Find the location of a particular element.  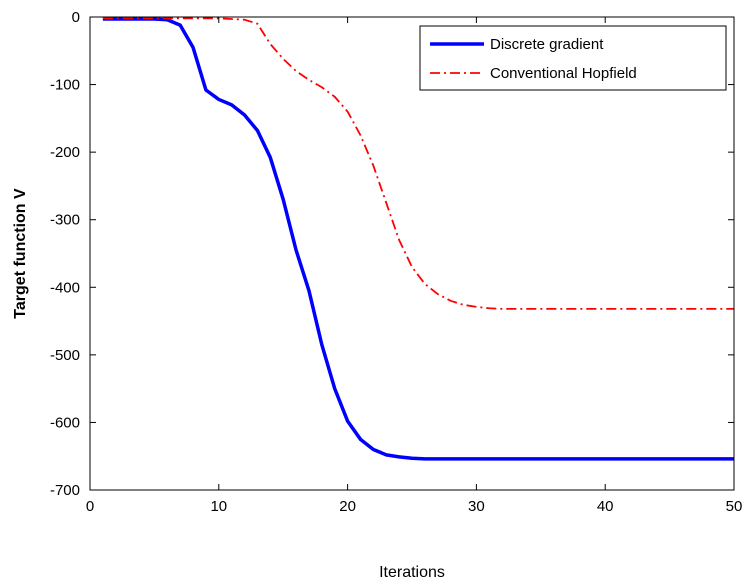

x-axis-label: Iterations is located at coordinates (412, 572).